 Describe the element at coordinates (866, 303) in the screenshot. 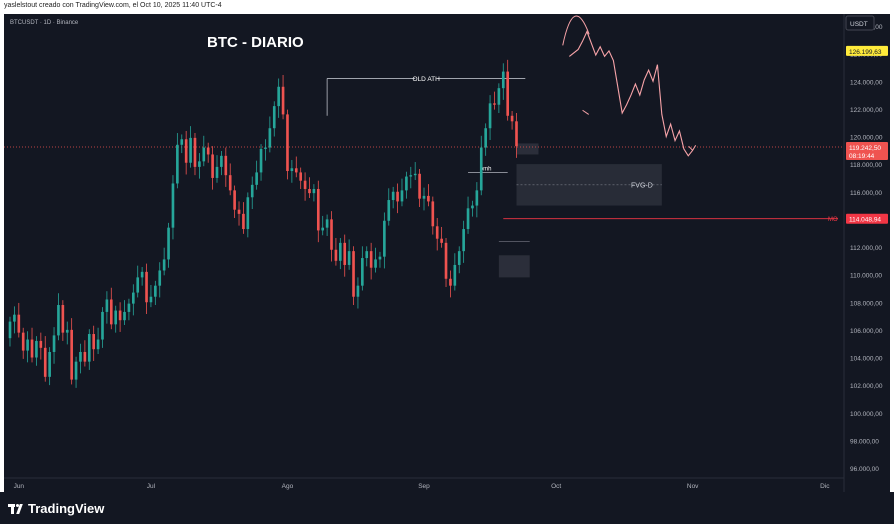

I see `y-tick-label: 108.000,00` at that location.